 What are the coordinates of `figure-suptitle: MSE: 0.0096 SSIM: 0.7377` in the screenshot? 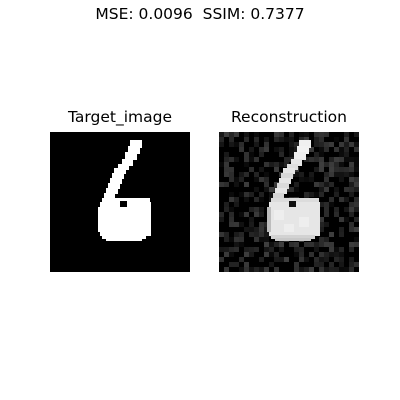 It's located at (200, 14).